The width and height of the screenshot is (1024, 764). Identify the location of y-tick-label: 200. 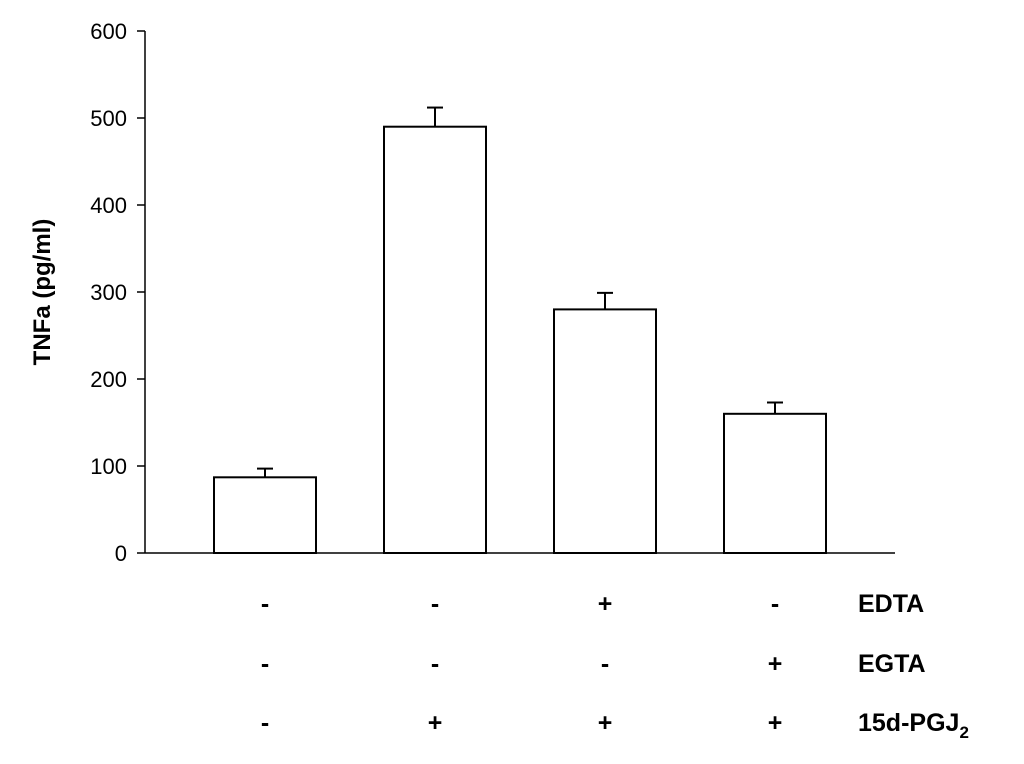
(108, 379).